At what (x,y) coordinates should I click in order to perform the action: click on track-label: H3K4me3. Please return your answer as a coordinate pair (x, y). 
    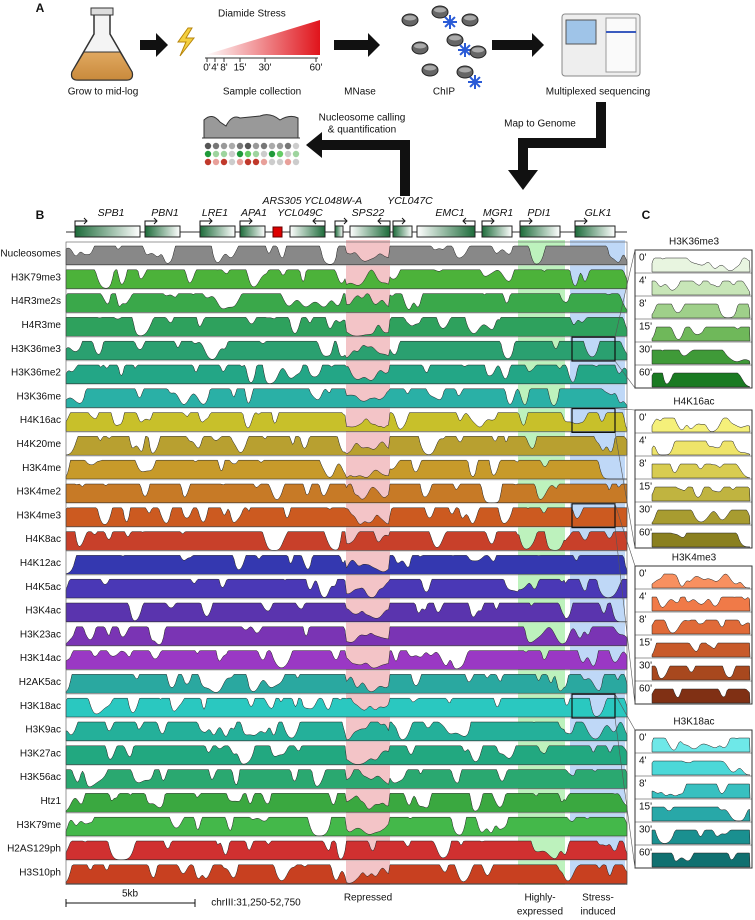
    Looking at the image, I should click on (39, 515).